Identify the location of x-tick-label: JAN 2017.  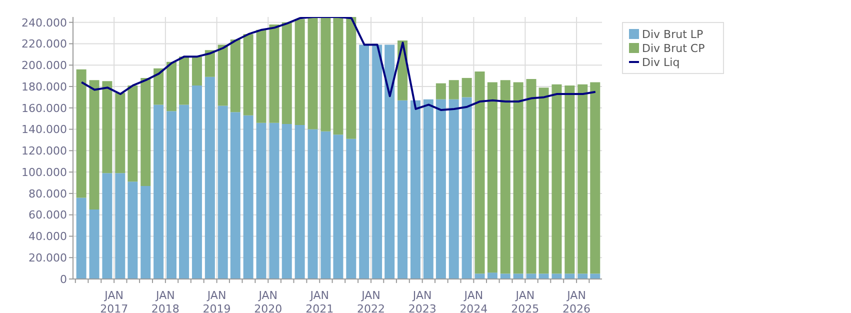
(114, 300).